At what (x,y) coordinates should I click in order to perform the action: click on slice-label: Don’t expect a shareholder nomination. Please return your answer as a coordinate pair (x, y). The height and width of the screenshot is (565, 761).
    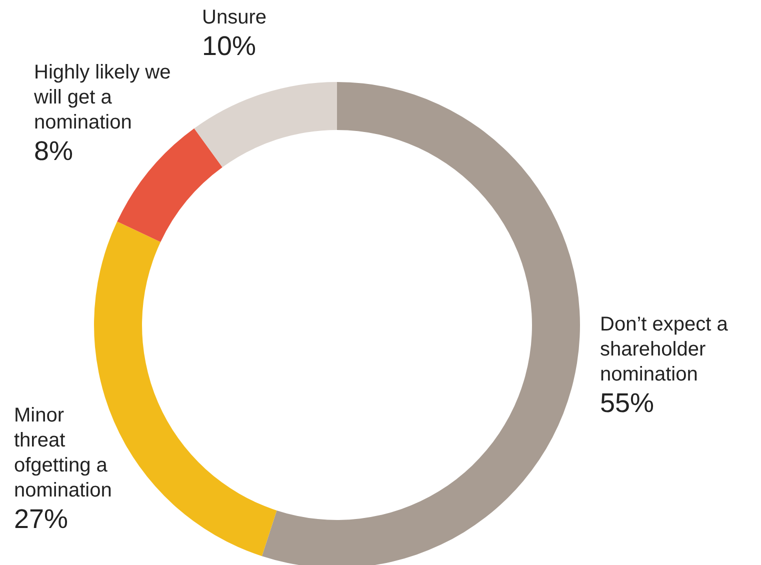
    Looking at the image, I should click on (664, 350).